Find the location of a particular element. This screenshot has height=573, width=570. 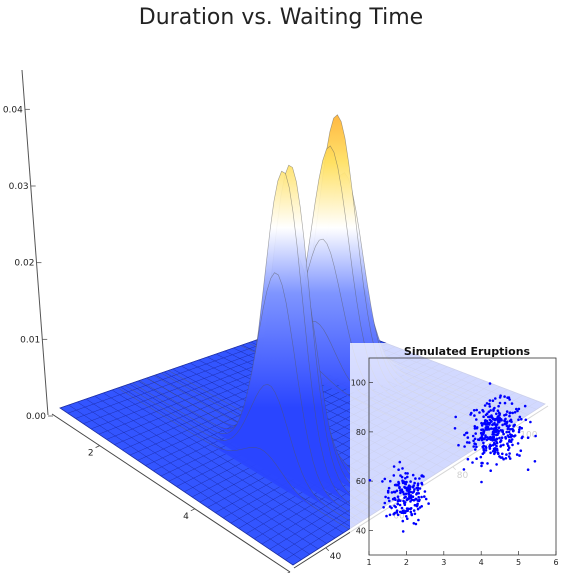

inset-x-tick-label: 6 is located at coordinates (555, 562).